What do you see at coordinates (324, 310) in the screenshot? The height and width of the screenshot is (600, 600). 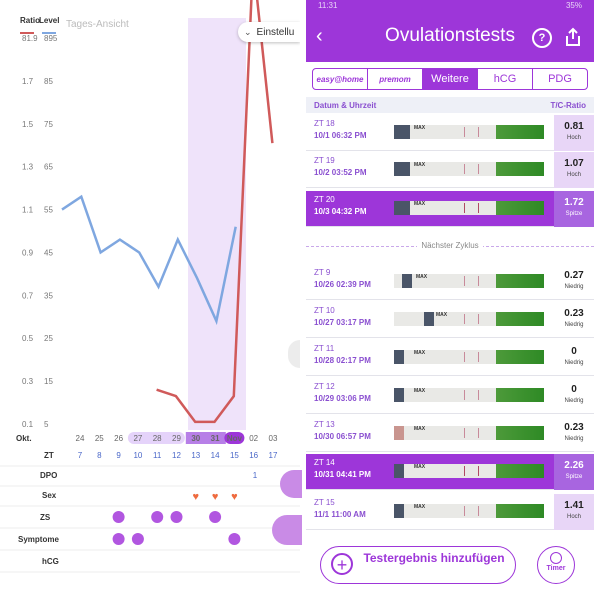 I see `test-cycle-day: ZT 10` at bounding box center [324, 310].